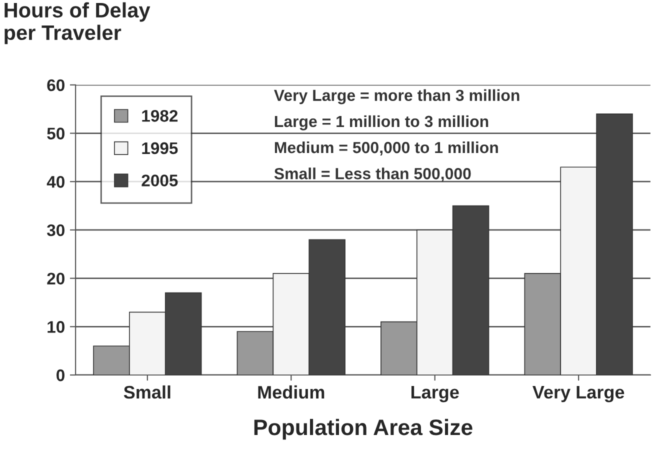  Describe the element at coordinates (55, 134) in the screenshot. I see `y-tick-label: 50` at that location.